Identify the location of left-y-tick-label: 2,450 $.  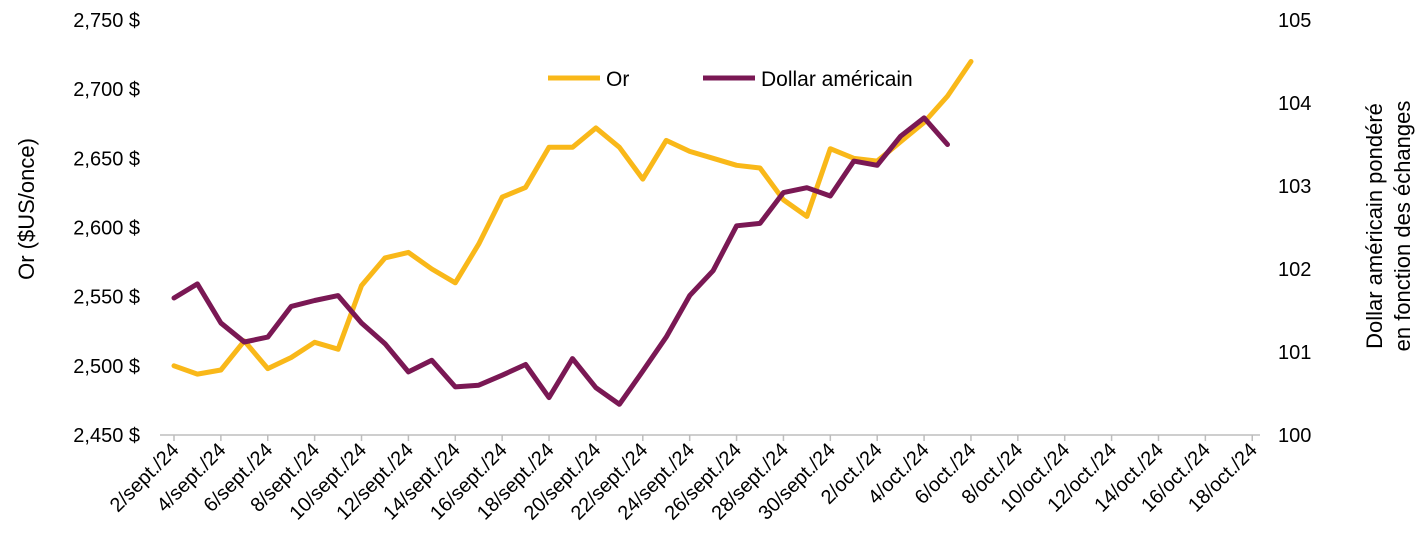
(106, 436).